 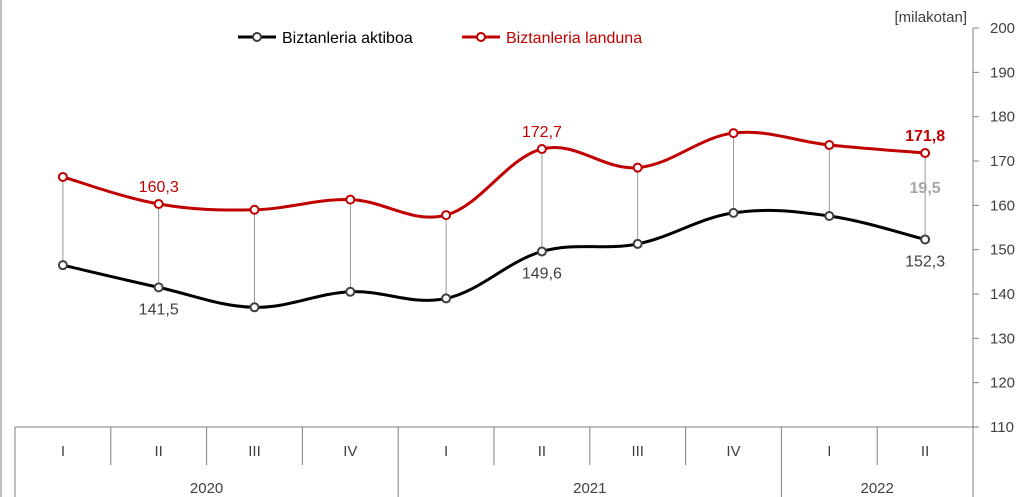 I want to click on legend-label: Biztanleria landuna, so click(x=574, y=38).